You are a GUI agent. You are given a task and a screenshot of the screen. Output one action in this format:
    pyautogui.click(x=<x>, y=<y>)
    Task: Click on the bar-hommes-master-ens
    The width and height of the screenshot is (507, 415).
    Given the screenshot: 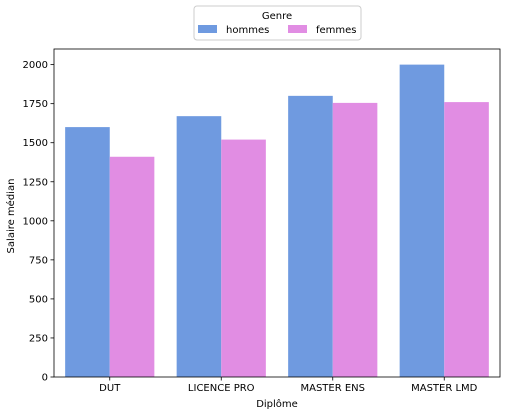 What is the action you would take?
    pyautogui.click(x=310, y=236)
    